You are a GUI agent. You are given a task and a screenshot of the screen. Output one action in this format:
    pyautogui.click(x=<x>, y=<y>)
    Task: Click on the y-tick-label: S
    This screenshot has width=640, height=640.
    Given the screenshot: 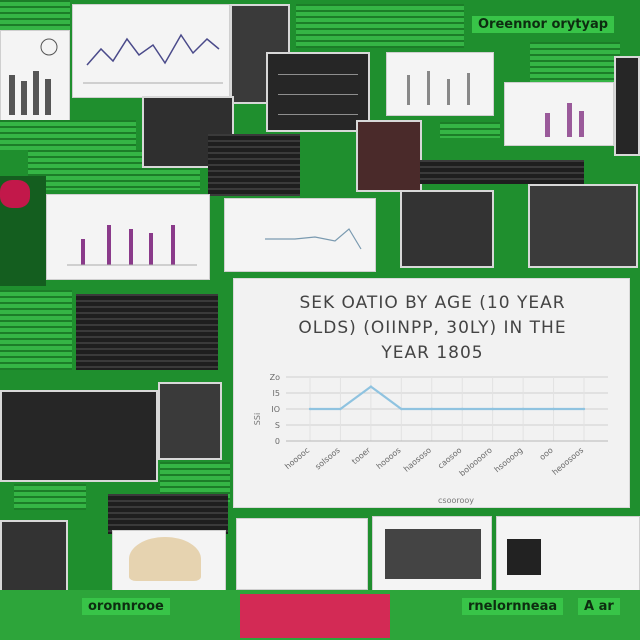 What is the action you would take?
    pyautogui.click(x=277, y=425)
    